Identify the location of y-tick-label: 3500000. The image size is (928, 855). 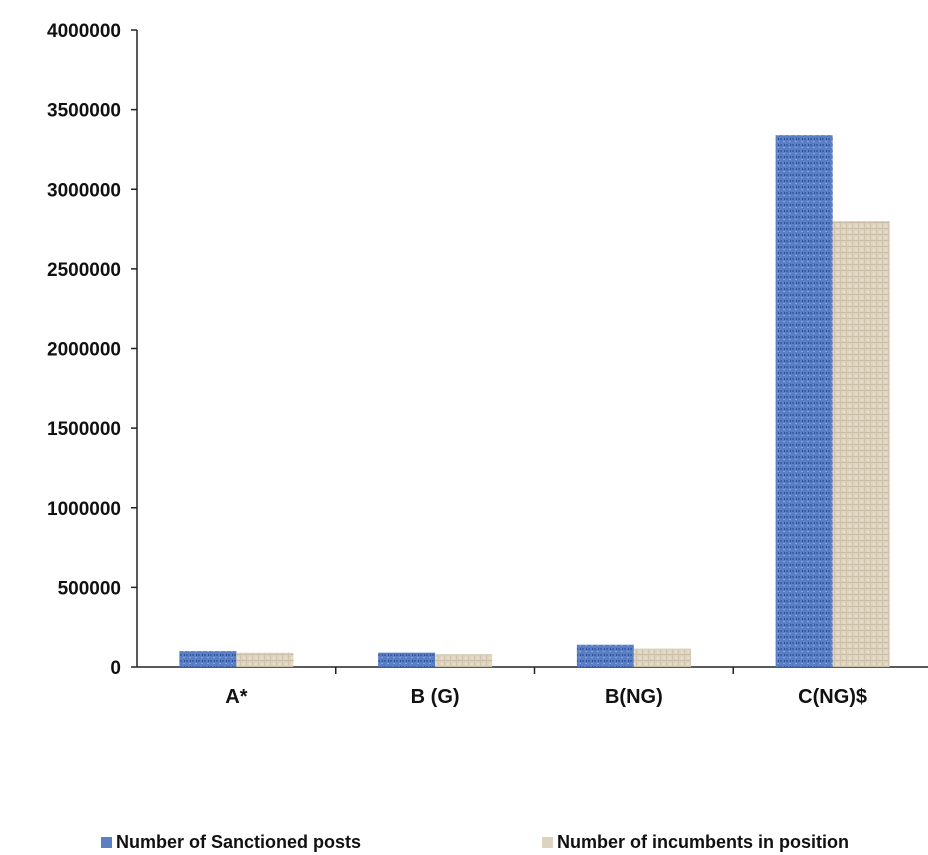
(84, 111).